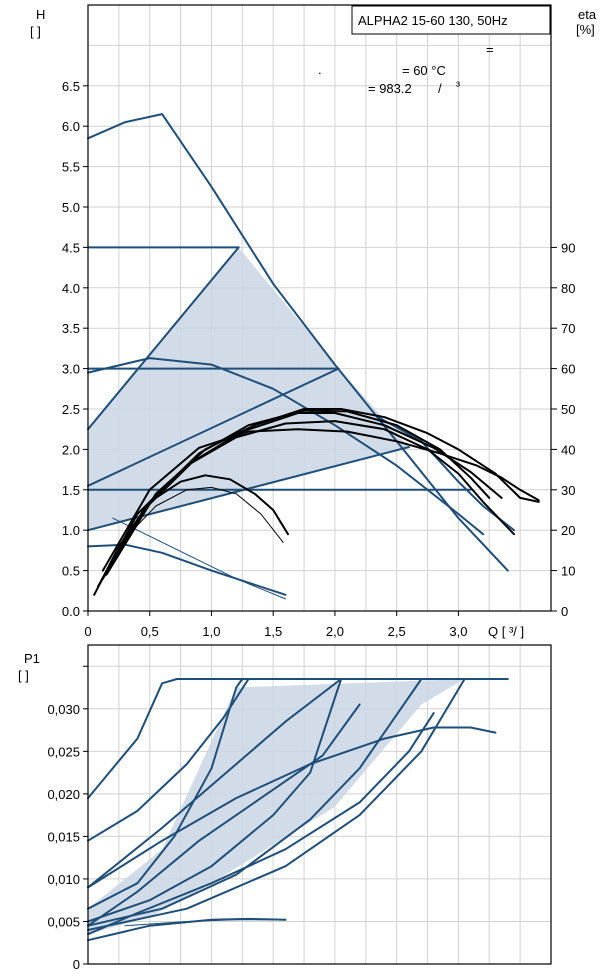 This screenshot has width=605, height=974. What do you see at coordinates (76, 964) in the screenshot?
I see `power-tick-label: 0` at bounding box center [76, 964].